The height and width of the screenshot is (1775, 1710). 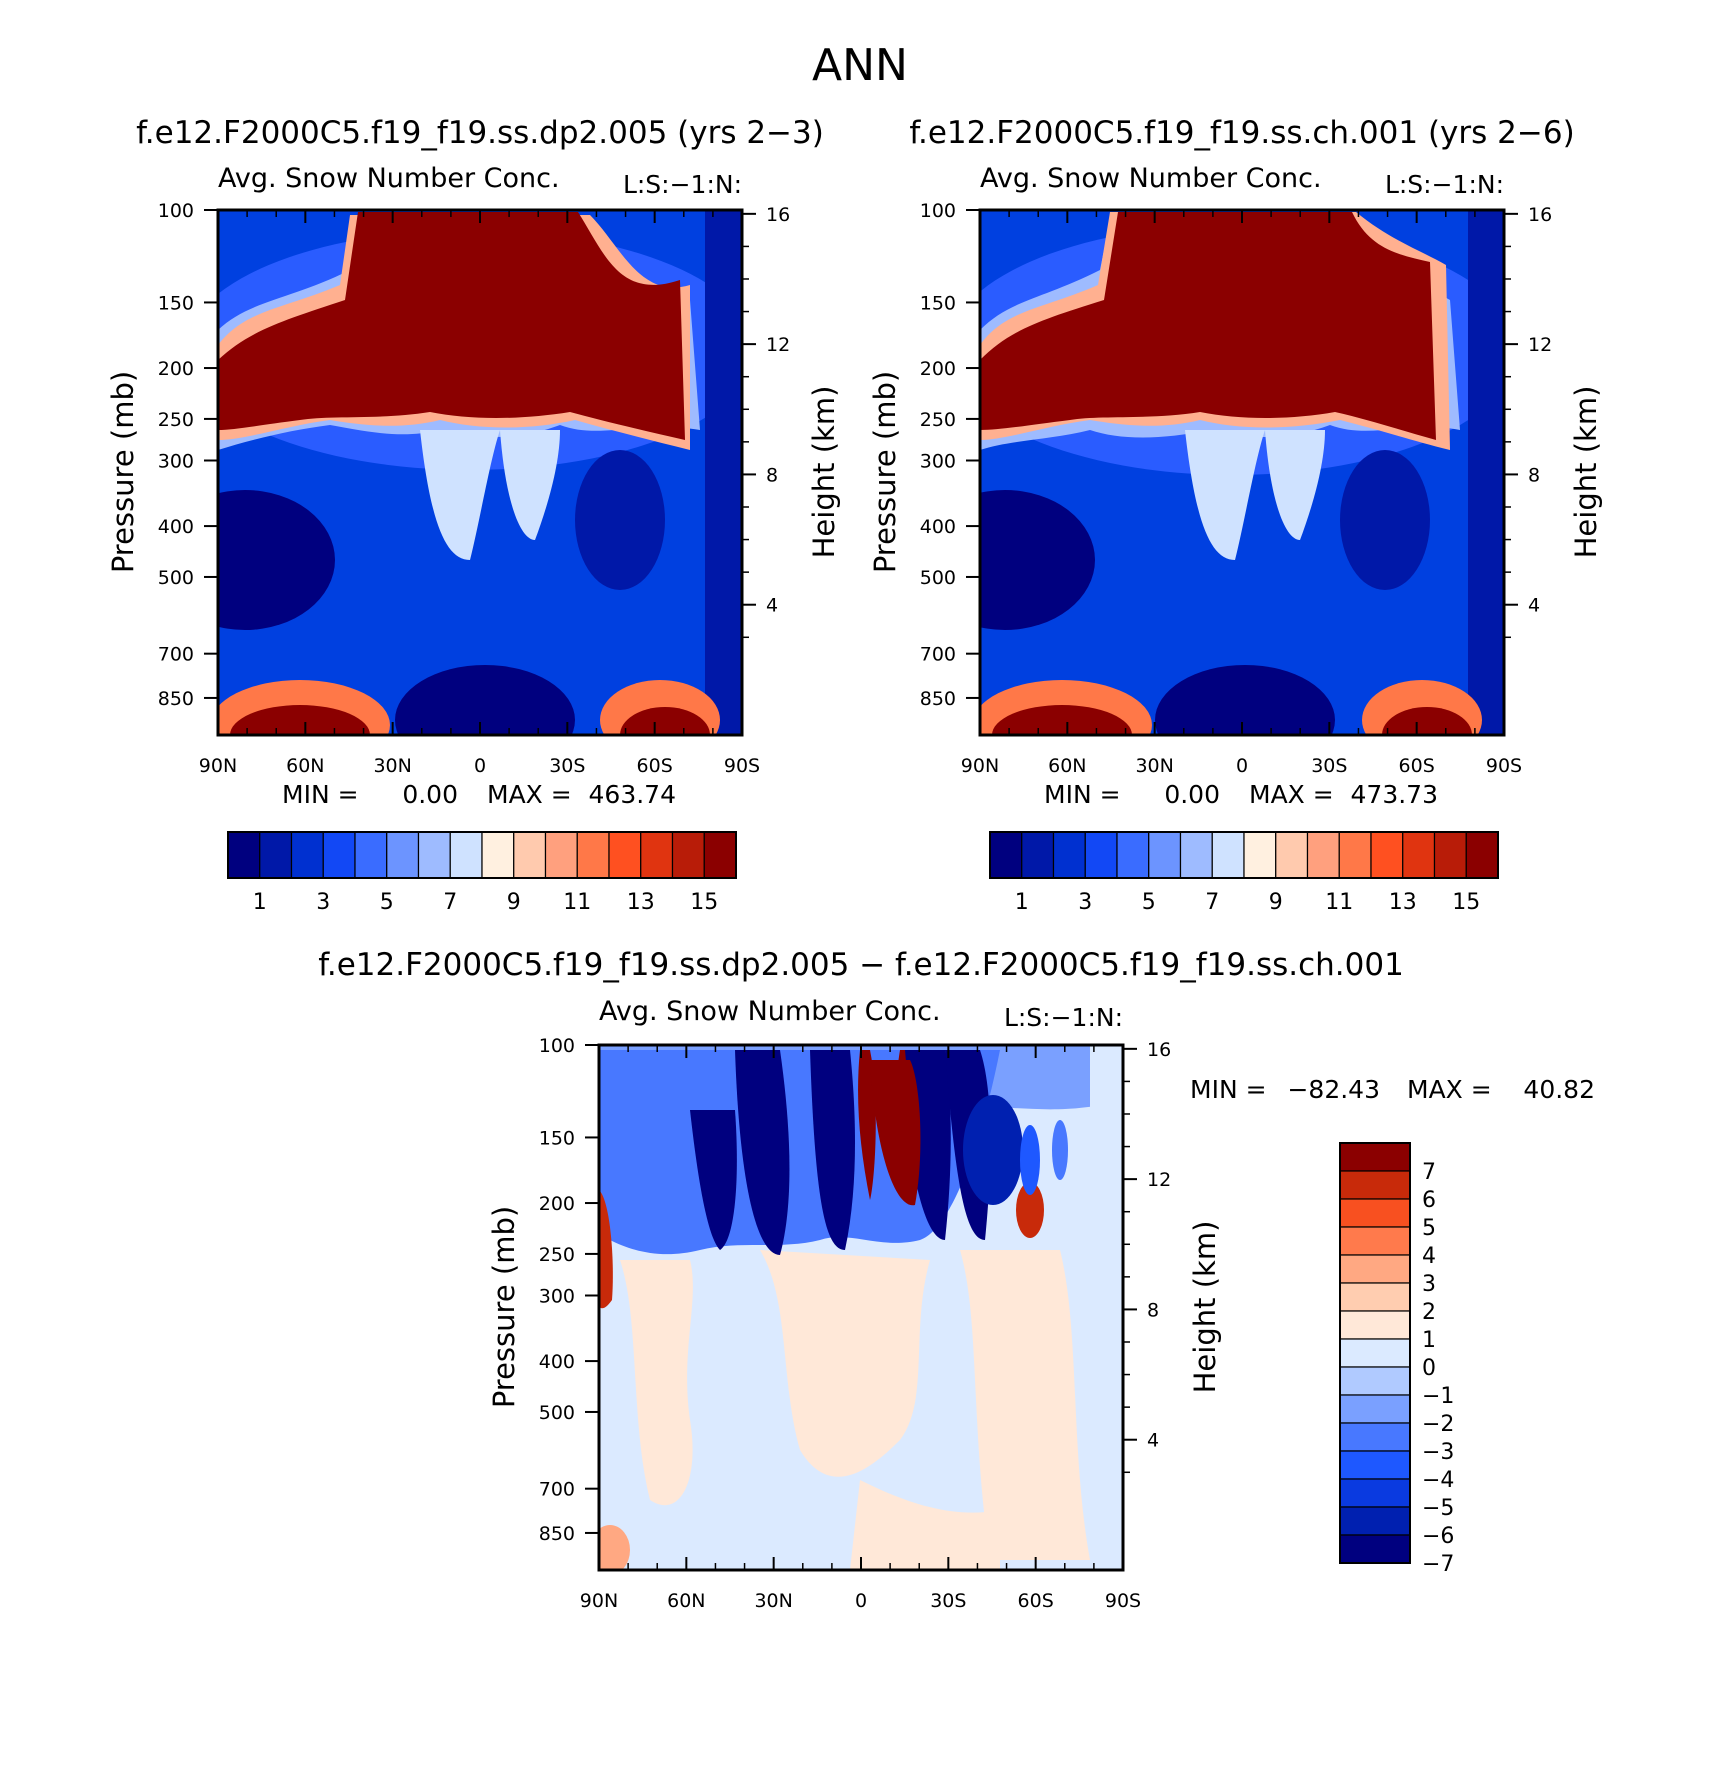 I want to click on min-value: −82.43, so click(x=1333, y=1089).